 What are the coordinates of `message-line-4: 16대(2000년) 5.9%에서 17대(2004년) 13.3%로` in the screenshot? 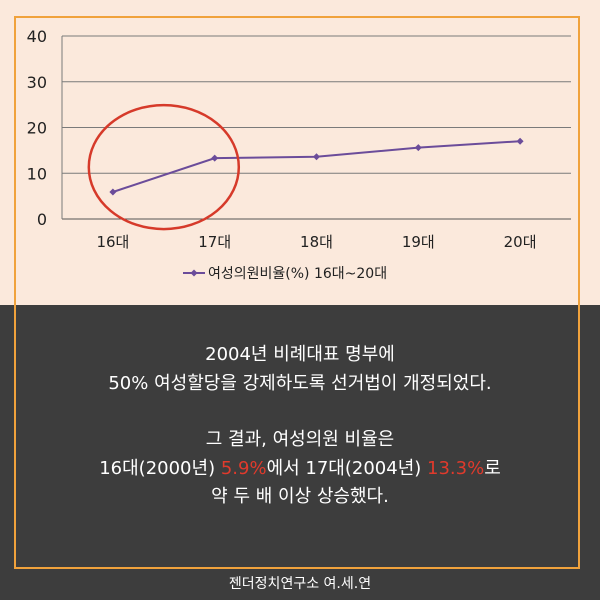 It's located at (300, 469).